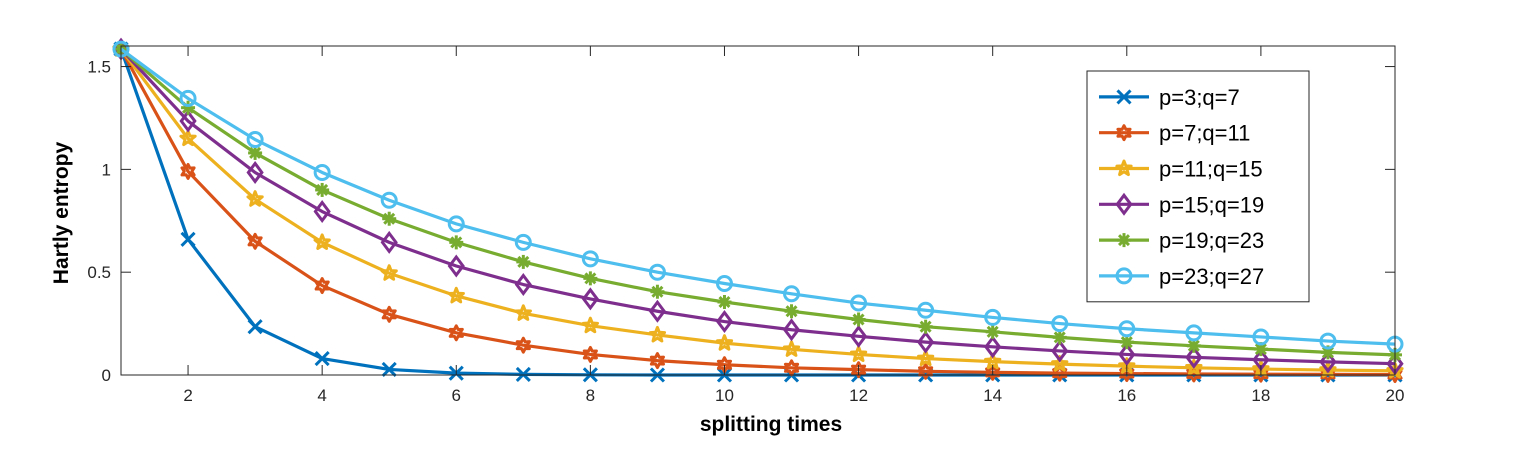 The image size is (1540, 454). What do you see at coordinates (1211, 169) in the screenshot?
I see `legend-label: p=11;q=15` at bounding box center [1211, 169].